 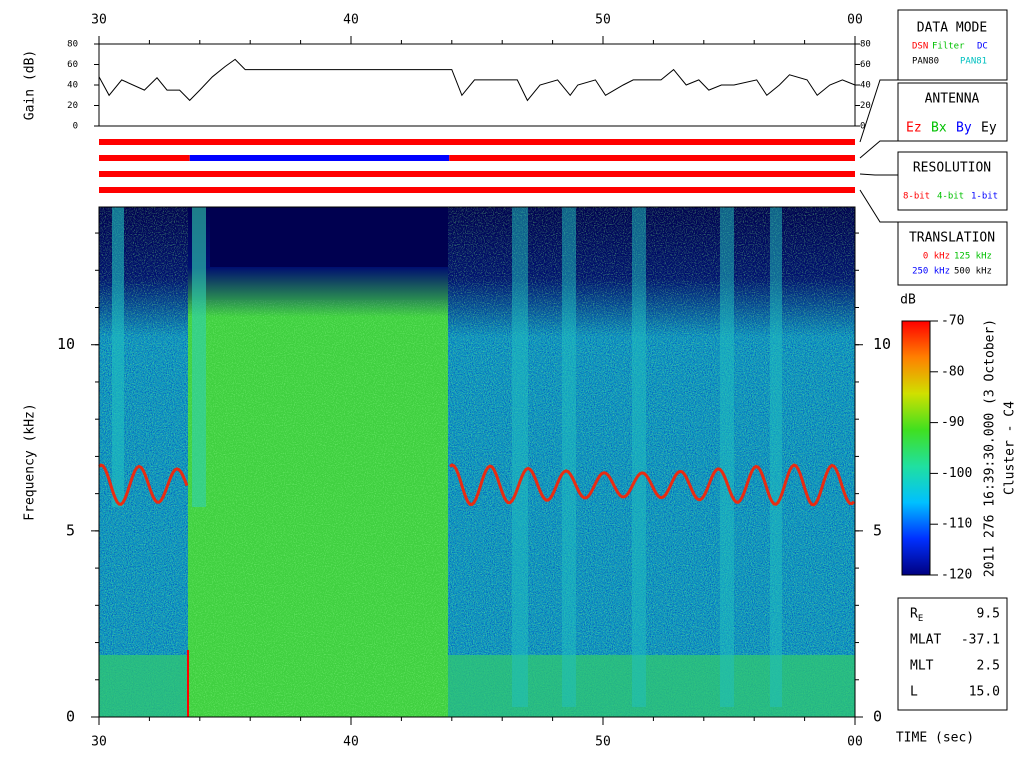 What do you see at coordinates (952, 99) in the screenshot?
I see `legend-title: ANTENNA` at bounding box center [952, 99].